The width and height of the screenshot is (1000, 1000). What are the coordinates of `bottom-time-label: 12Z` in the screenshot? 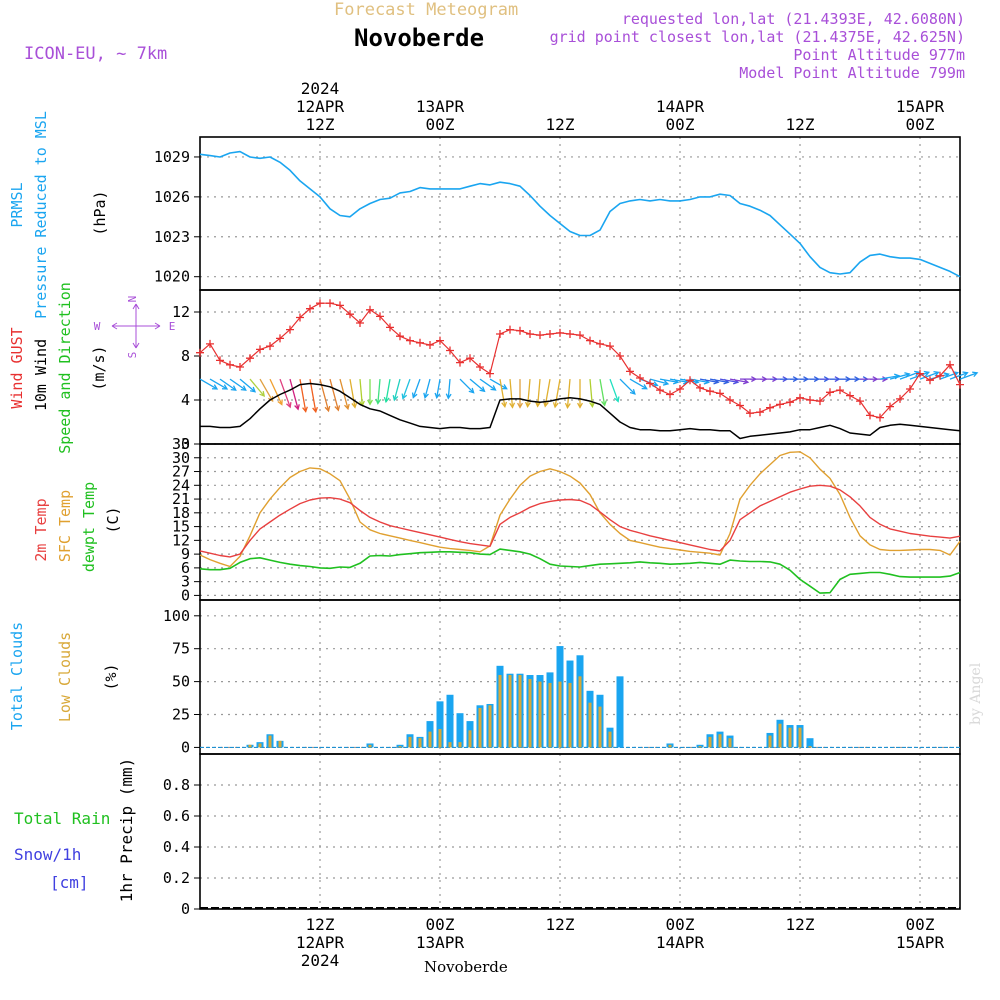 It's located at (800, 924).